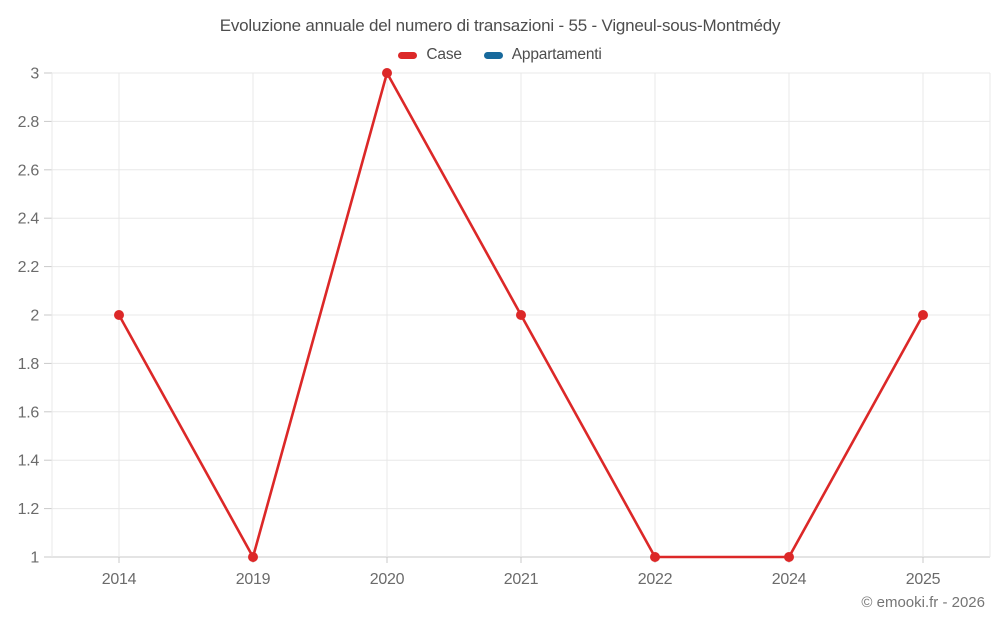  What do you see at coordinates (29, 267) in the screenshot?
I see `y-tick-label: 2.2` at bounding box center [29, 267].